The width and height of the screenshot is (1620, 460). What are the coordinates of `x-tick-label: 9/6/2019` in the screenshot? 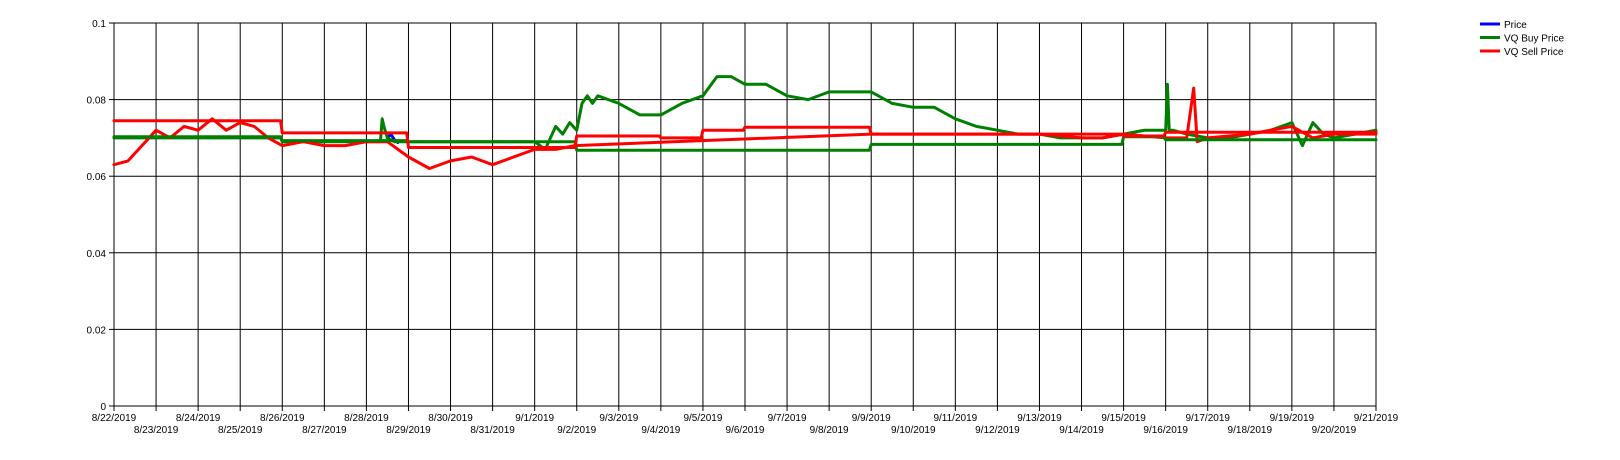 It's located at (745, 430).